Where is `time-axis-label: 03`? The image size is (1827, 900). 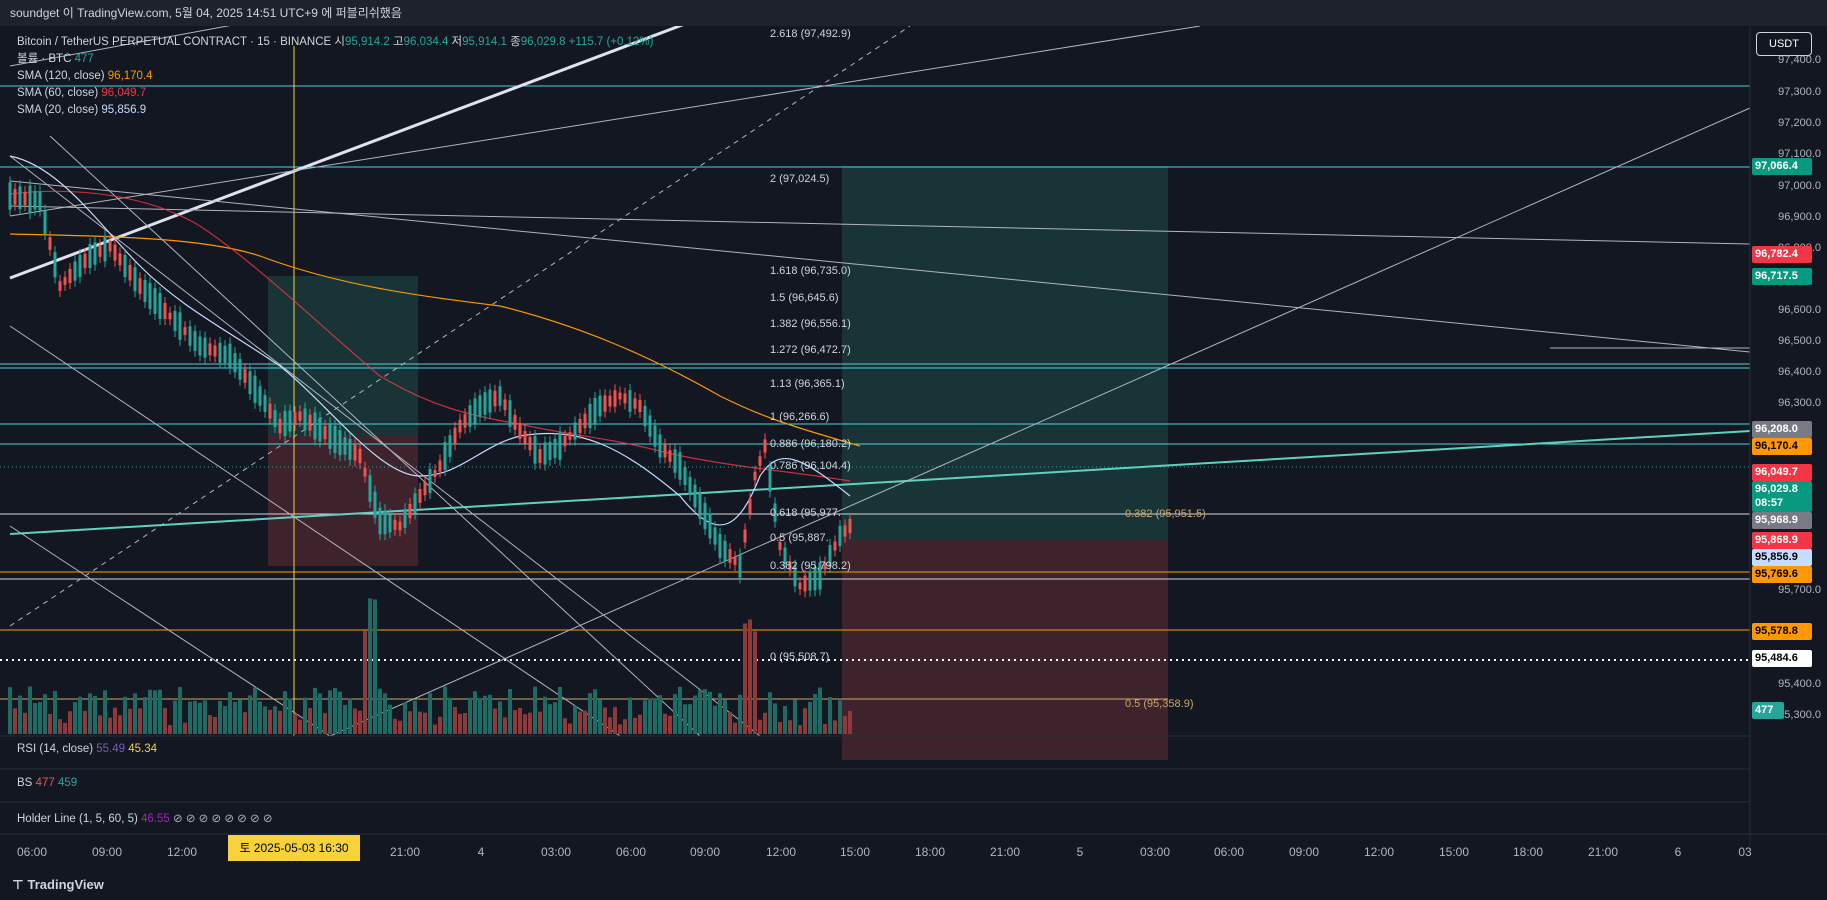
time-axis-label: 03 is located at coordinates (1745, 852).